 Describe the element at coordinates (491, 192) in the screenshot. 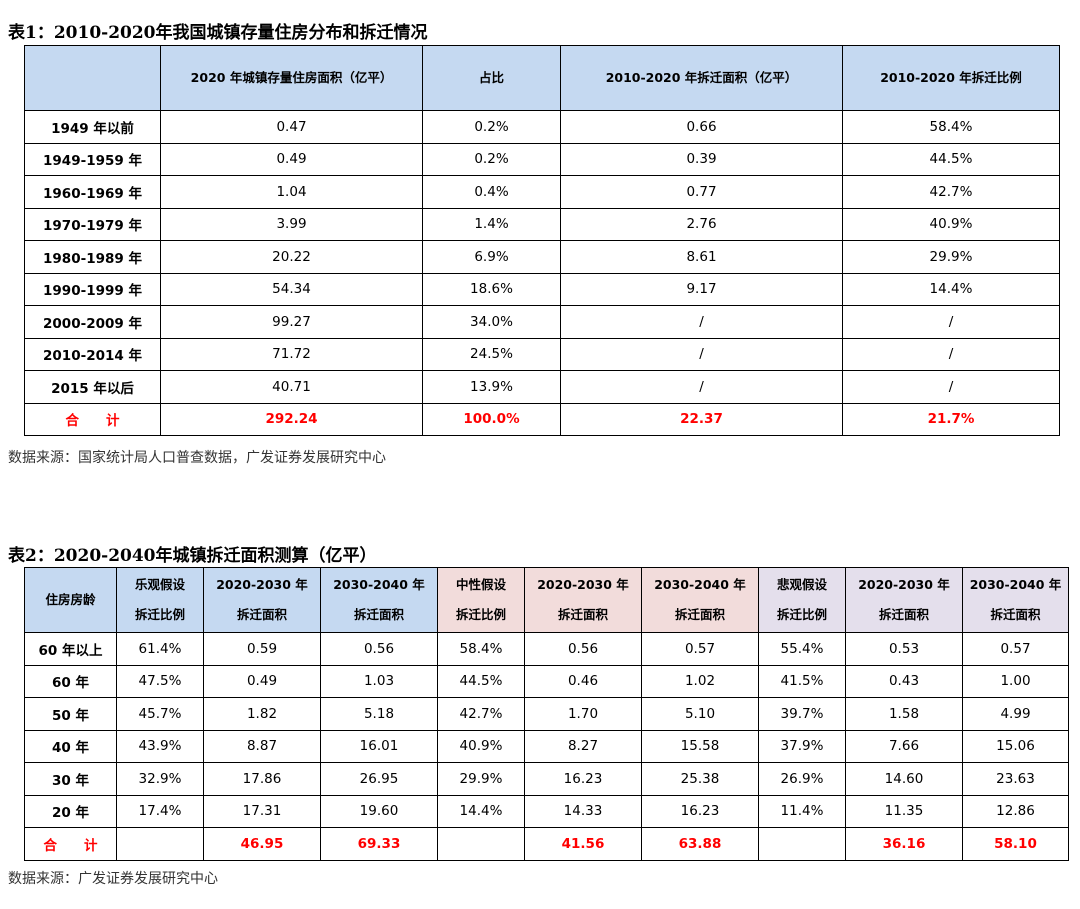

I see `table-cell: 0.4%` at that location.